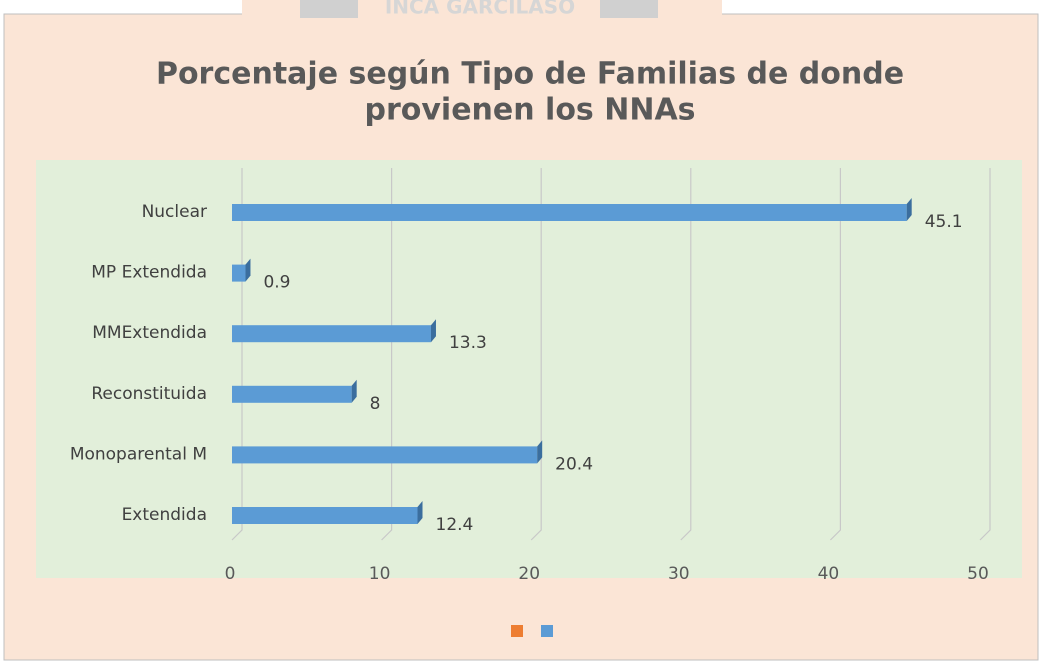  Describe the element at coordinates (944, 222) in the screenshot. I see `data-label: 45.1` at that location.